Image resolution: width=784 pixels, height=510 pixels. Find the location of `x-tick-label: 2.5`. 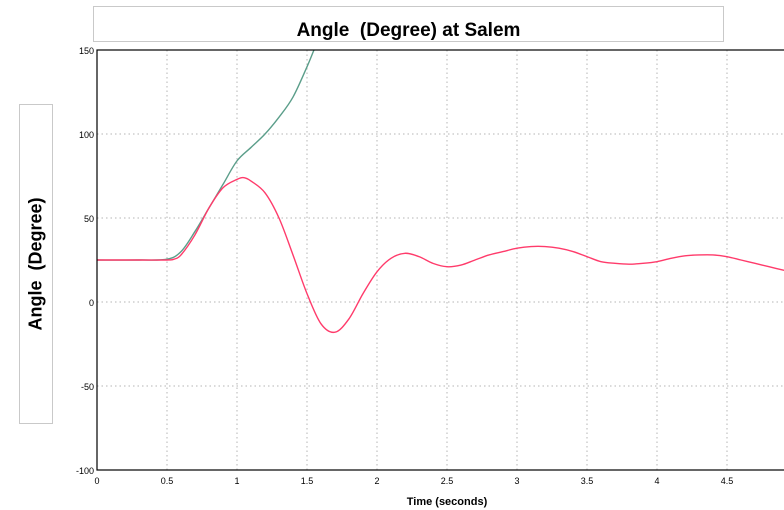

x-tick-label: 2.5 is located at coordinates (447, 481).